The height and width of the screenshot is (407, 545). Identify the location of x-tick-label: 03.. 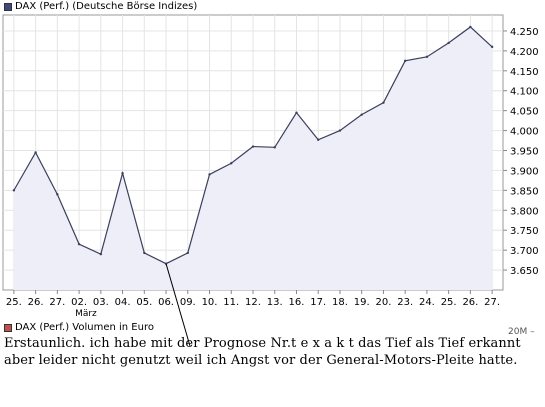
(101, 302).